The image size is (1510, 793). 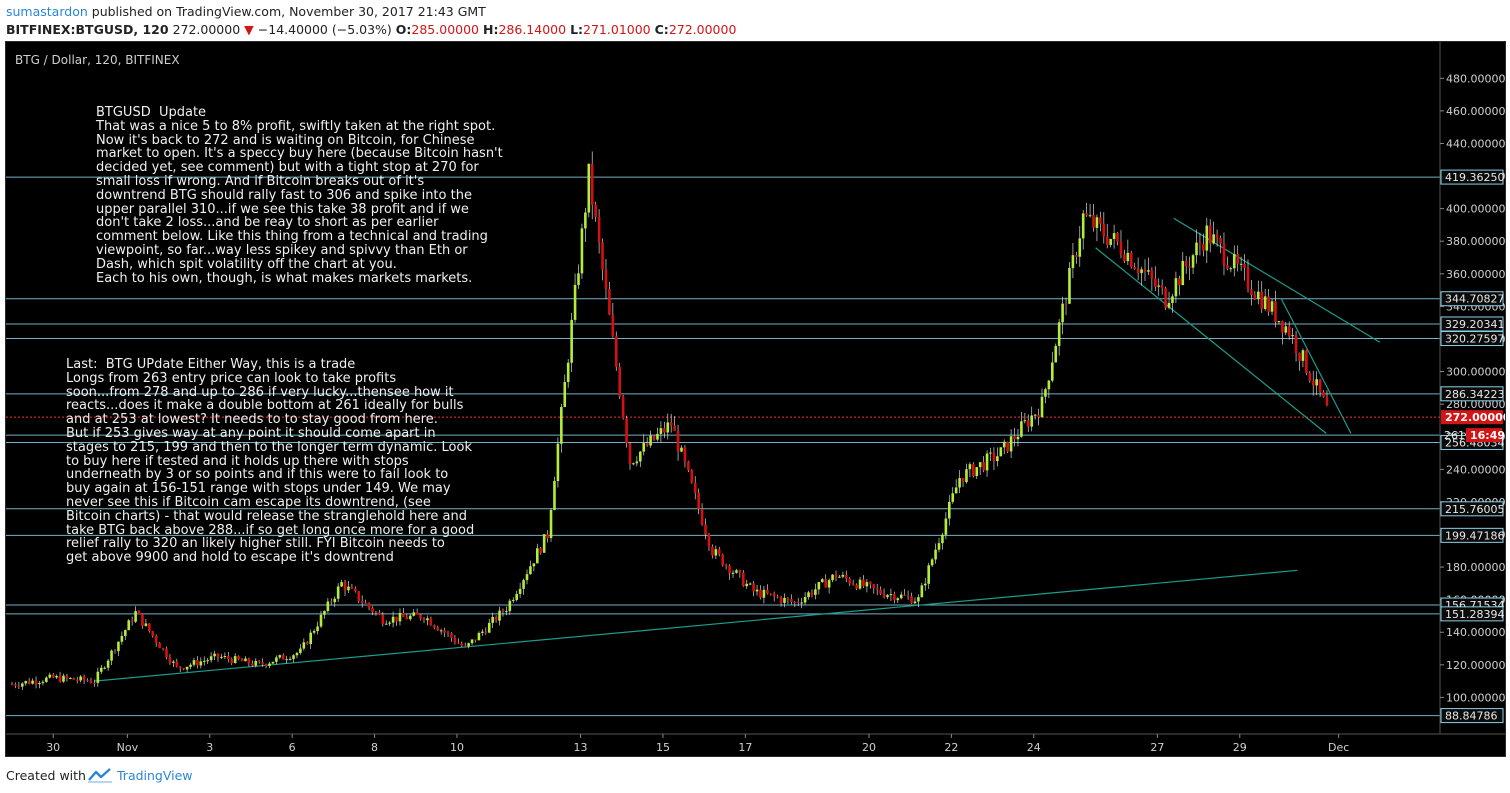 I want to click on tradingview-brand-link: TradingView, so click(x=155, y=775).